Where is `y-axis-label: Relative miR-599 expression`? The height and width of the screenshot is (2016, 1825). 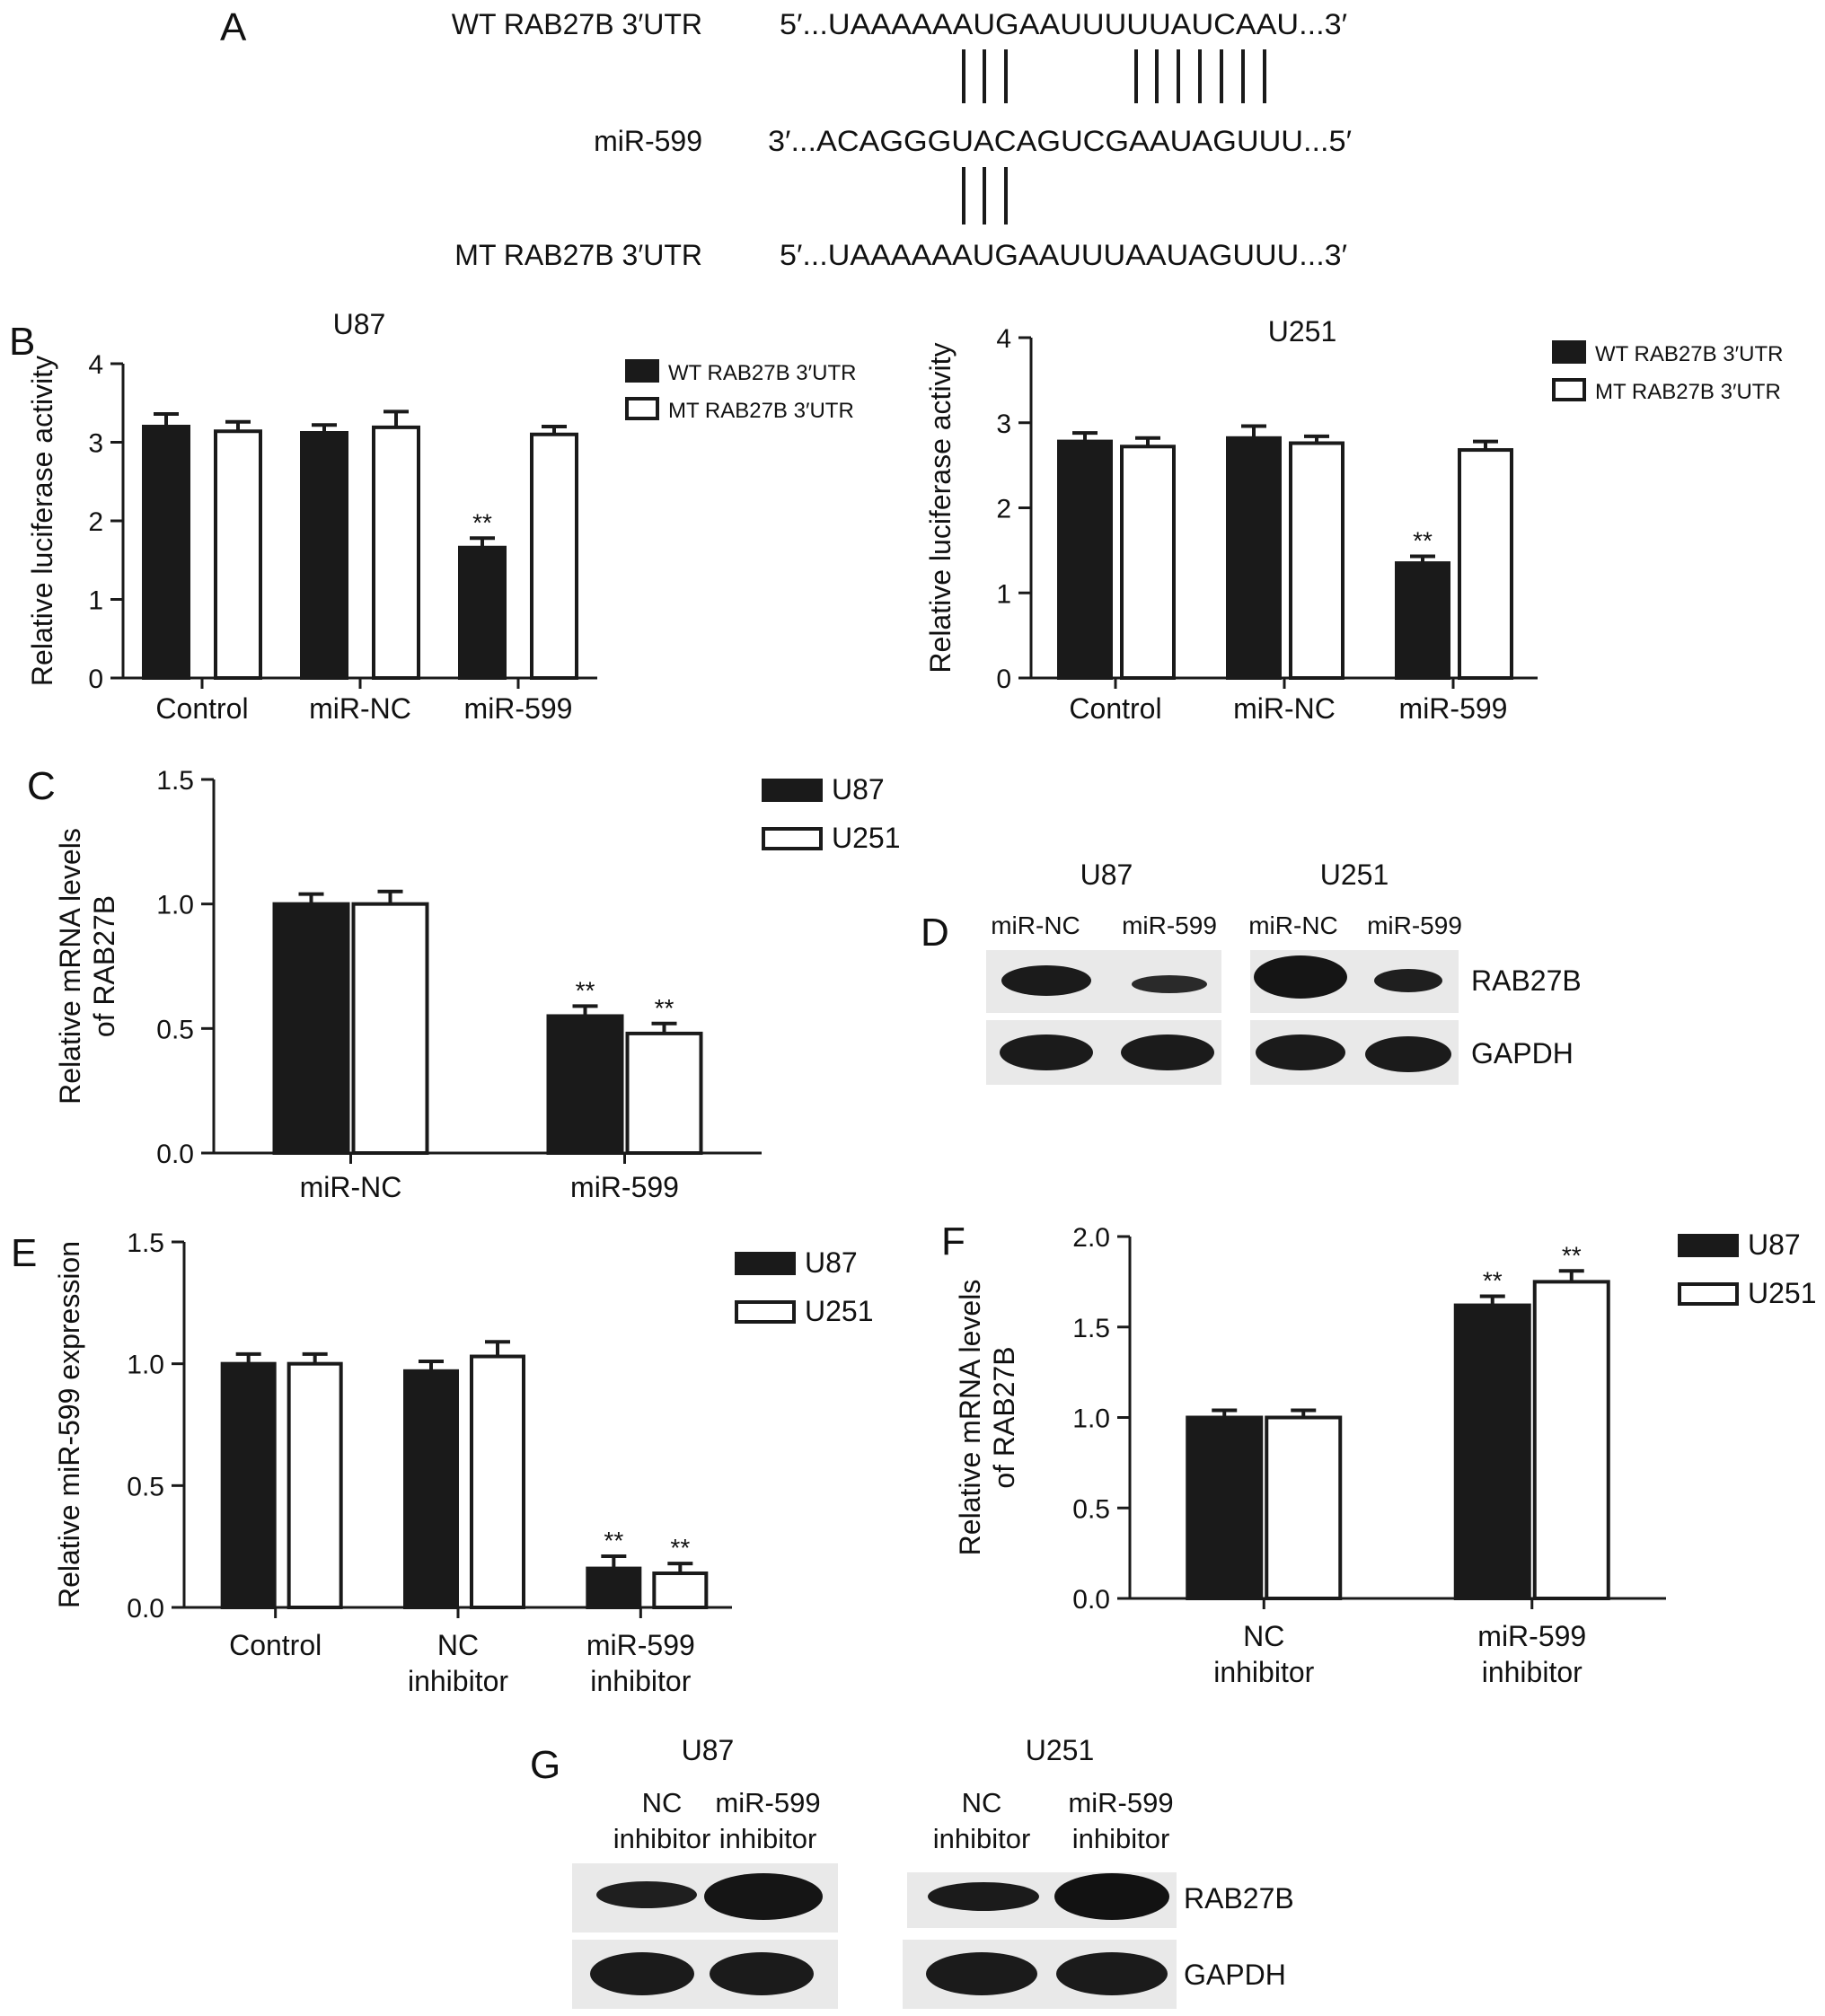 y-axis-label: Relative miR-599 expression is located at coordinates (69, 1424).